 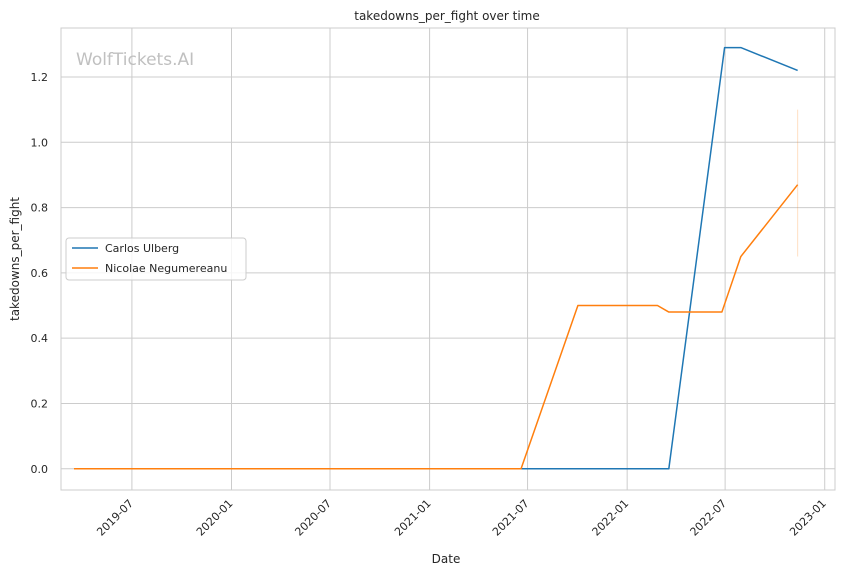 I want to click on y-tick-label: 0.0, so click(x=40, y=469).